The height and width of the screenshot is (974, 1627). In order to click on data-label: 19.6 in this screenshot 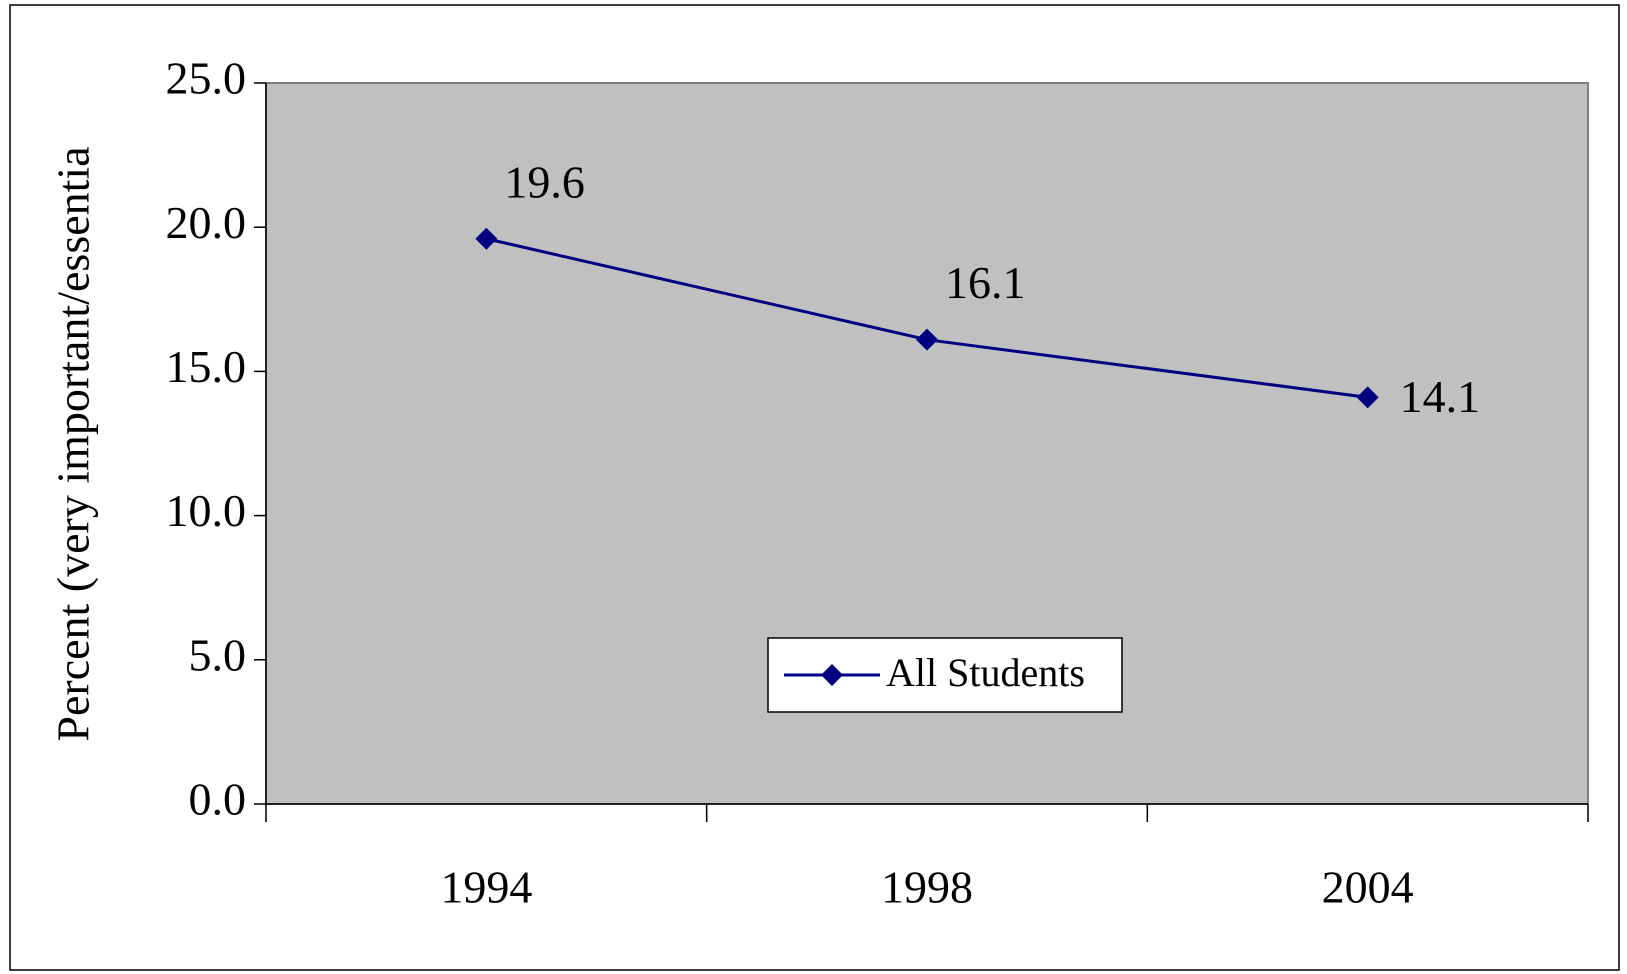, I will do `click(544, 181)`.